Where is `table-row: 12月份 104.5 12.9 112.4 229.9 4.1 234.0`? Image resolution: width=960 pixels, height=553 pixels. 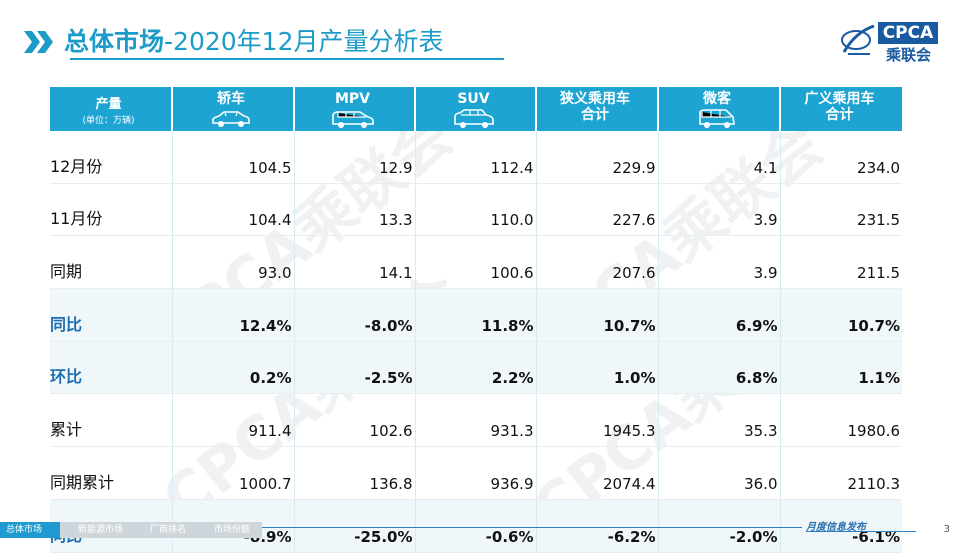 table-row: 12月份 104.5 12.9 112.4 229.9 4.1 234.0 is located at coordinates (476, 157).